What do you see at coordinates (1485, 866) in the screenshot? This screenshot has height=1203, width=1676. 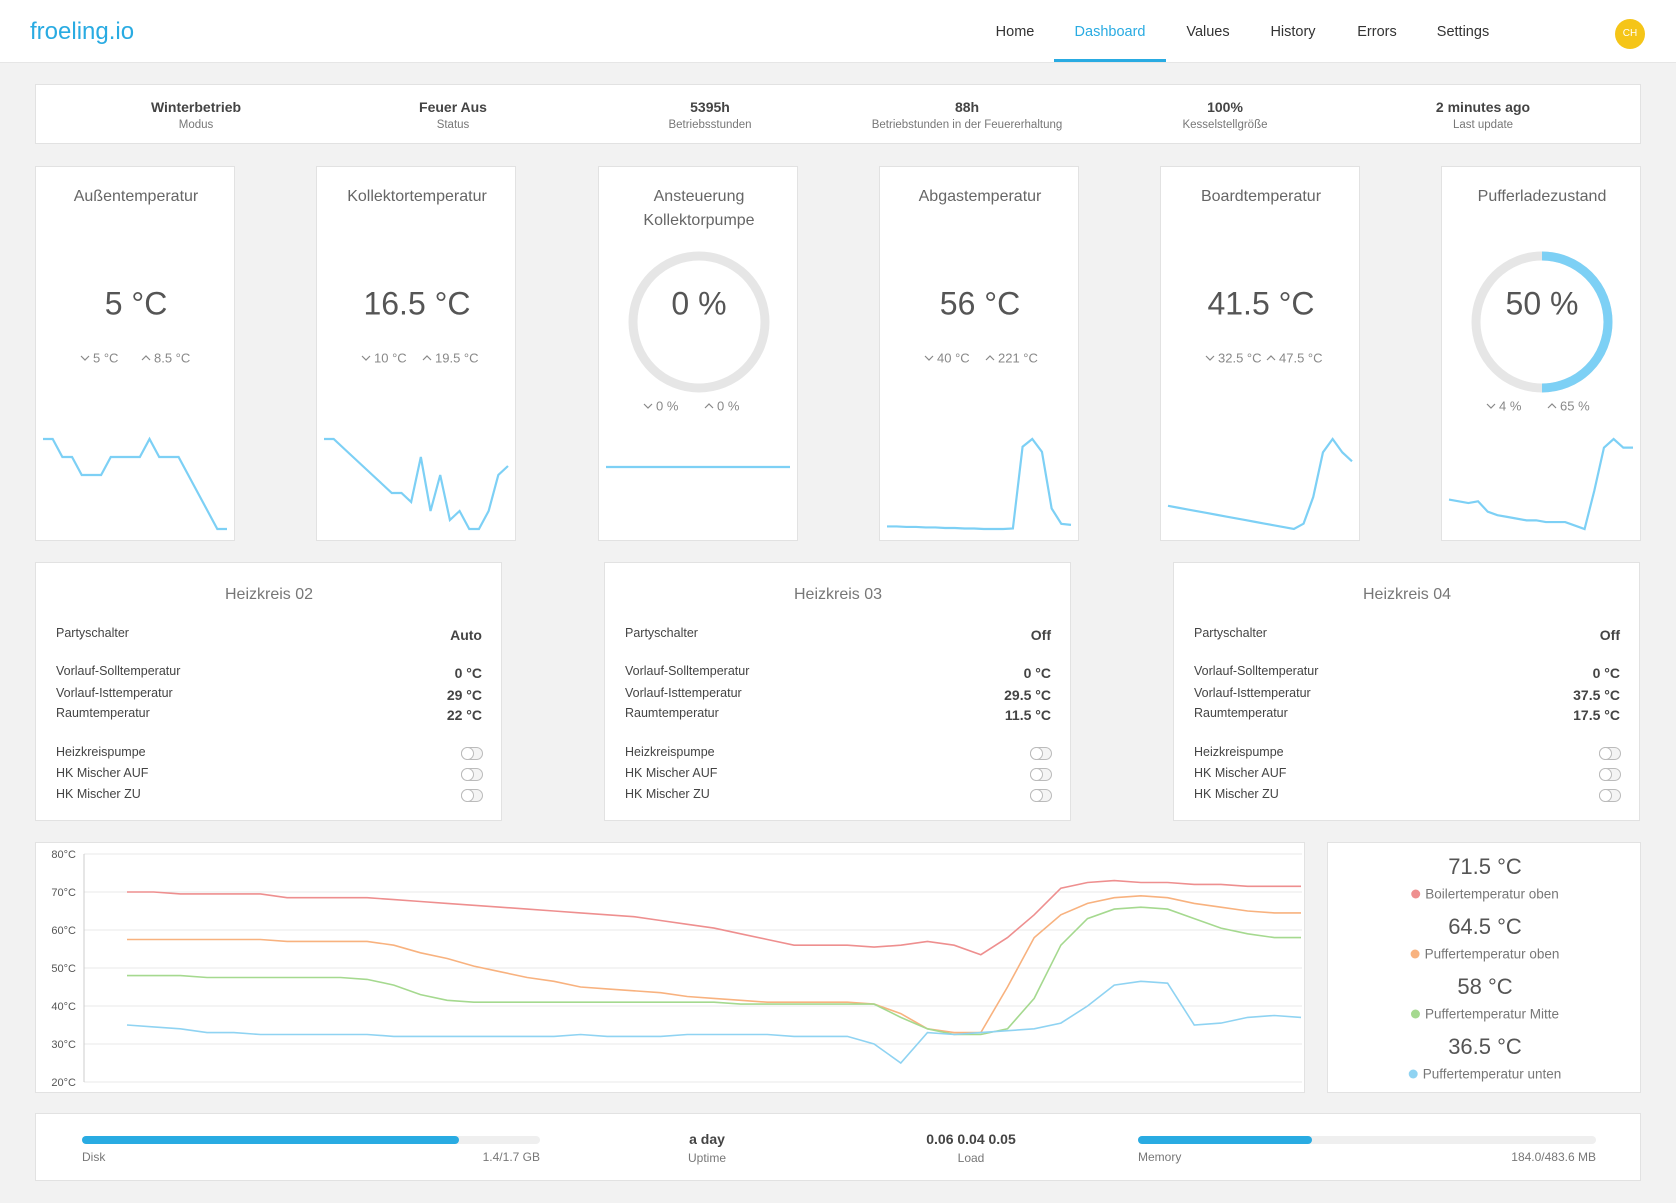 I see `legend-value: 71.5 °C` at bounding box center [1485, 866].